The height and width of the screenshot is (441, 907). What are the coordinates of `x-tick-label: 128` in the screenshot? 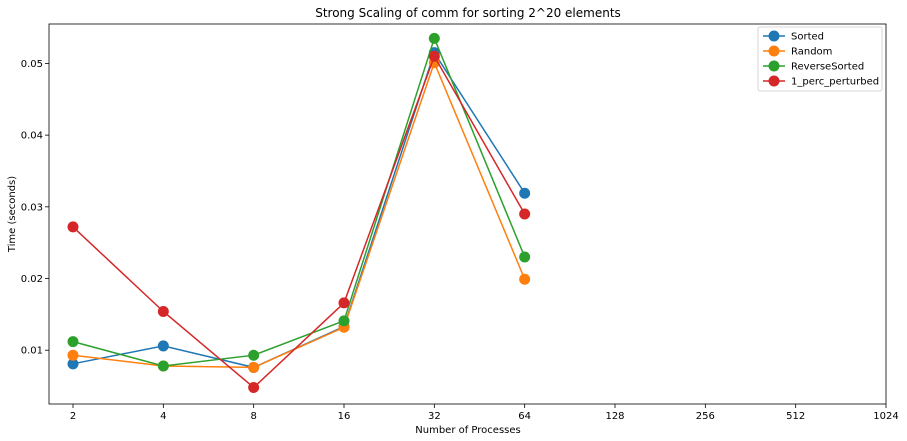 It's located at (614, 416).